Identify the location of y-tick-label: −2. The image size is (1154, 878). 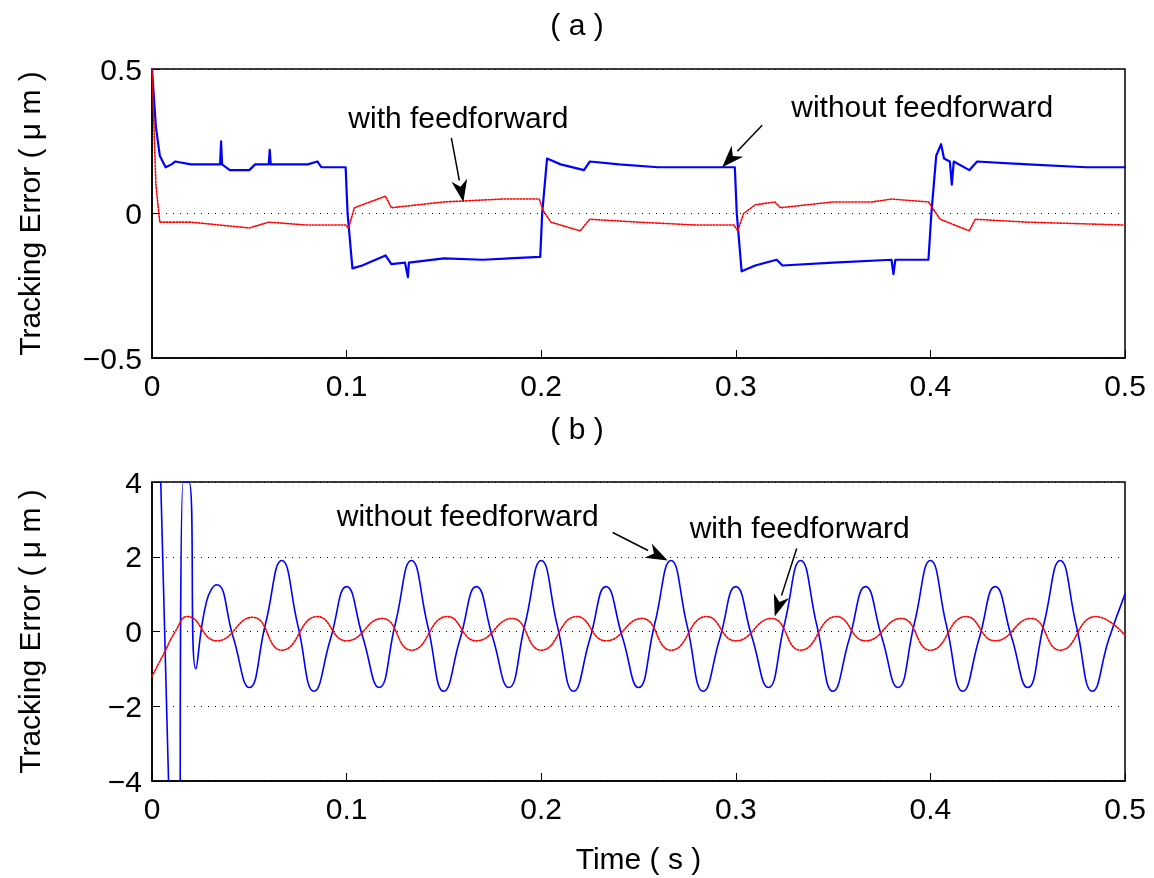
(124, 706).